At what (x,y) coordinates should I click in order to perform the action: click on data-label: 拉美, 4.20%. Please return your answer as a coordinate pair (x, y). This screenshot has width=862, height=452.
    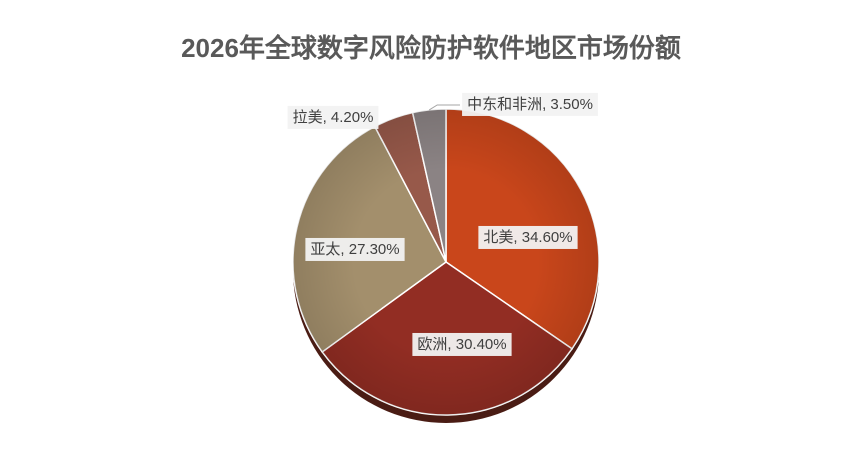
    Looking at the image, I should click on (333, 117).